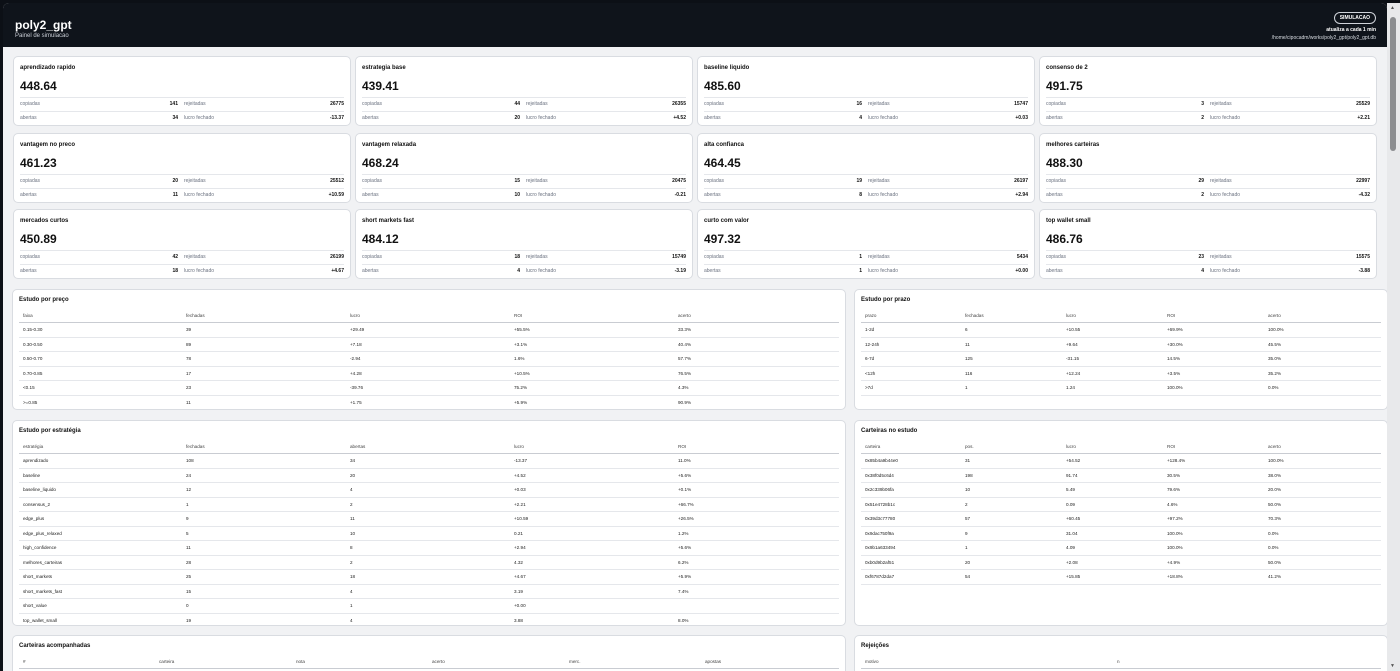  I want to click on panel-title: Rejeições, so click(875, 646).